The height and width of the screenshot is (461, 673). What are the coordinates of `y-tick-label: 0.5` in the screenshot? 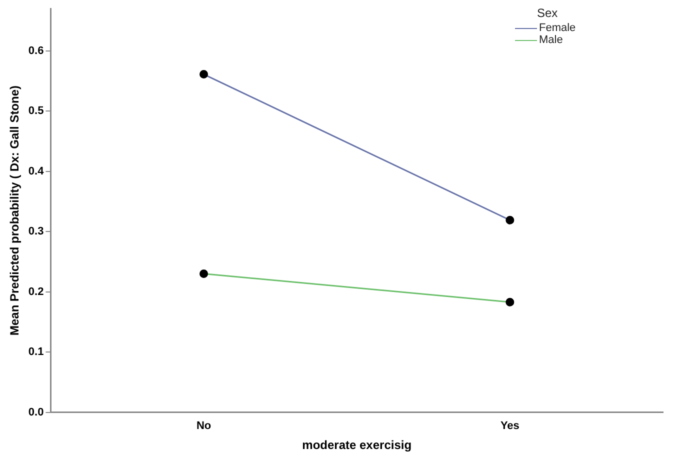 It's located at (36, 111).